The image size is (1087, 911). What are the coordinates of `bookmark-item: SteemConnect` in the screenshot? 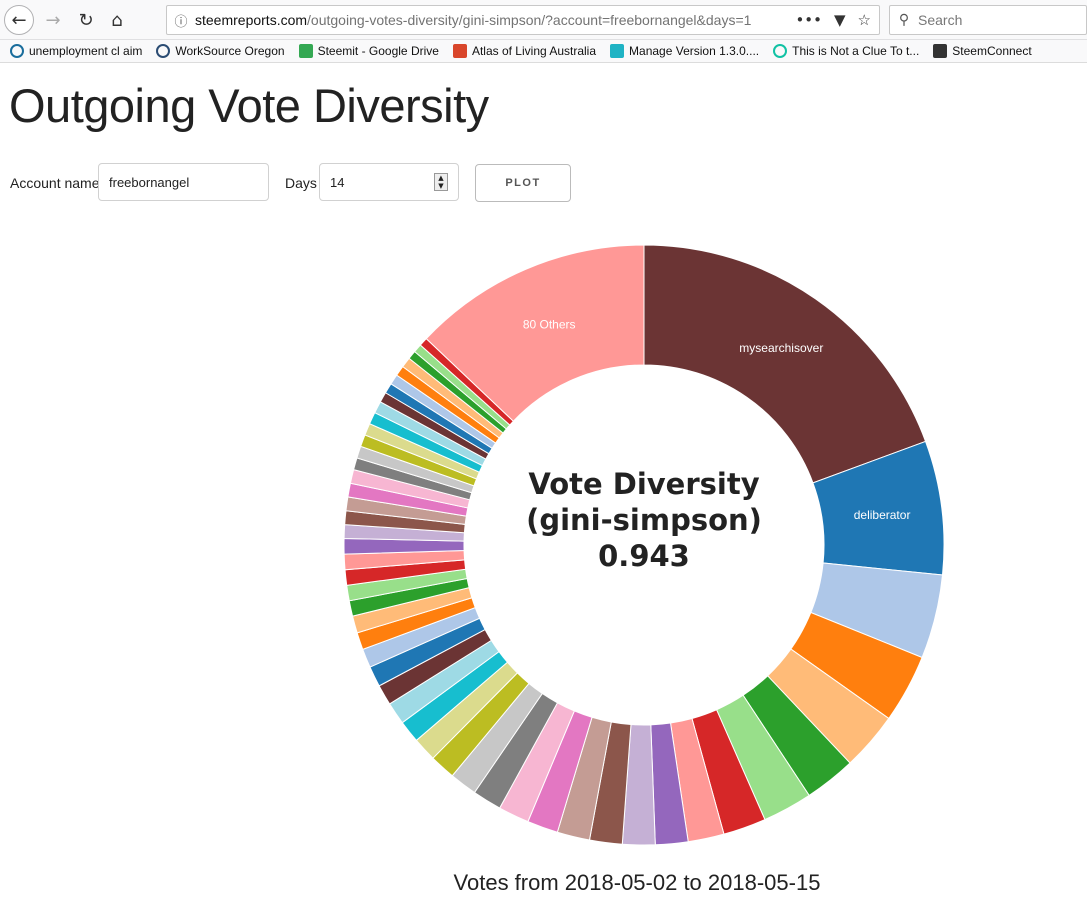 It's located at (982, 51).